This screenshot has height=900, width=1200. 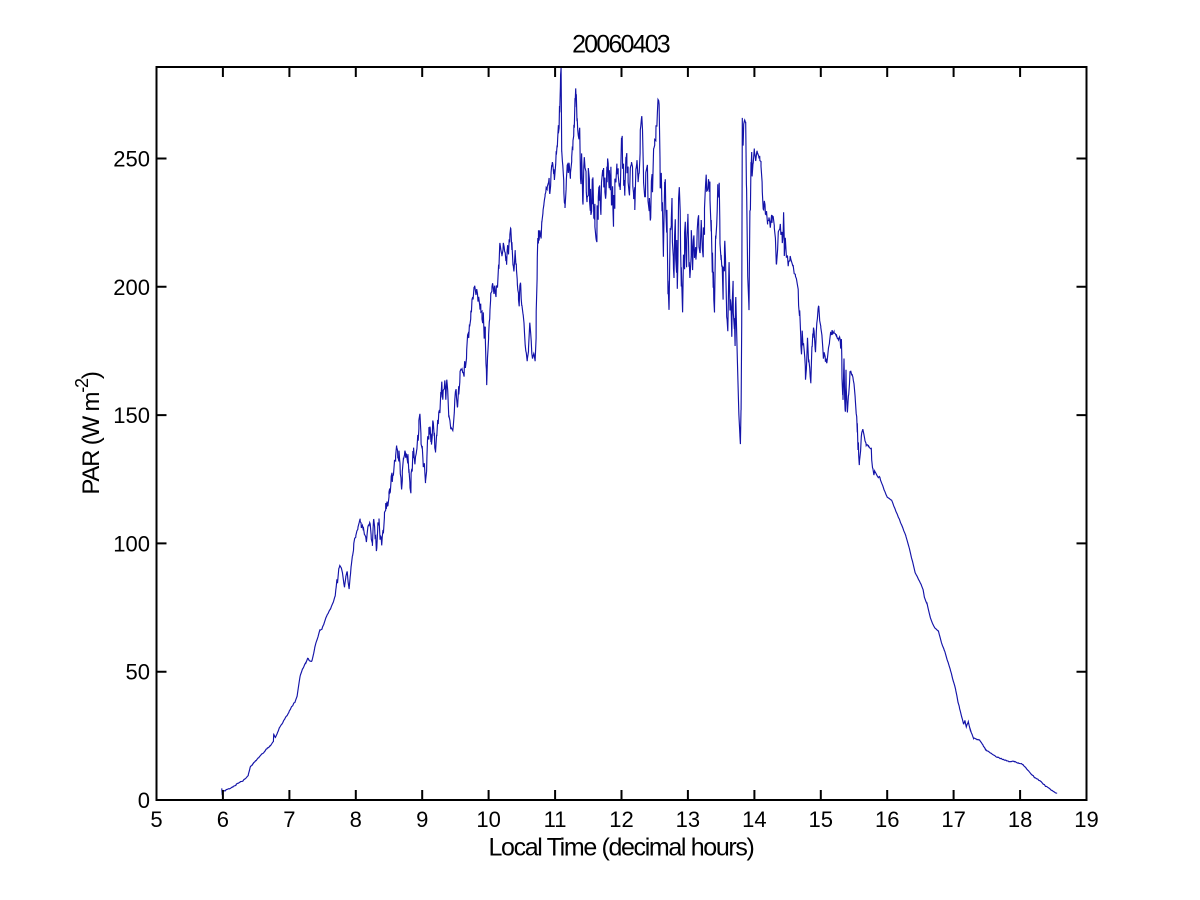 I want to click on svg-text: 16, so click(x=887, y=819).